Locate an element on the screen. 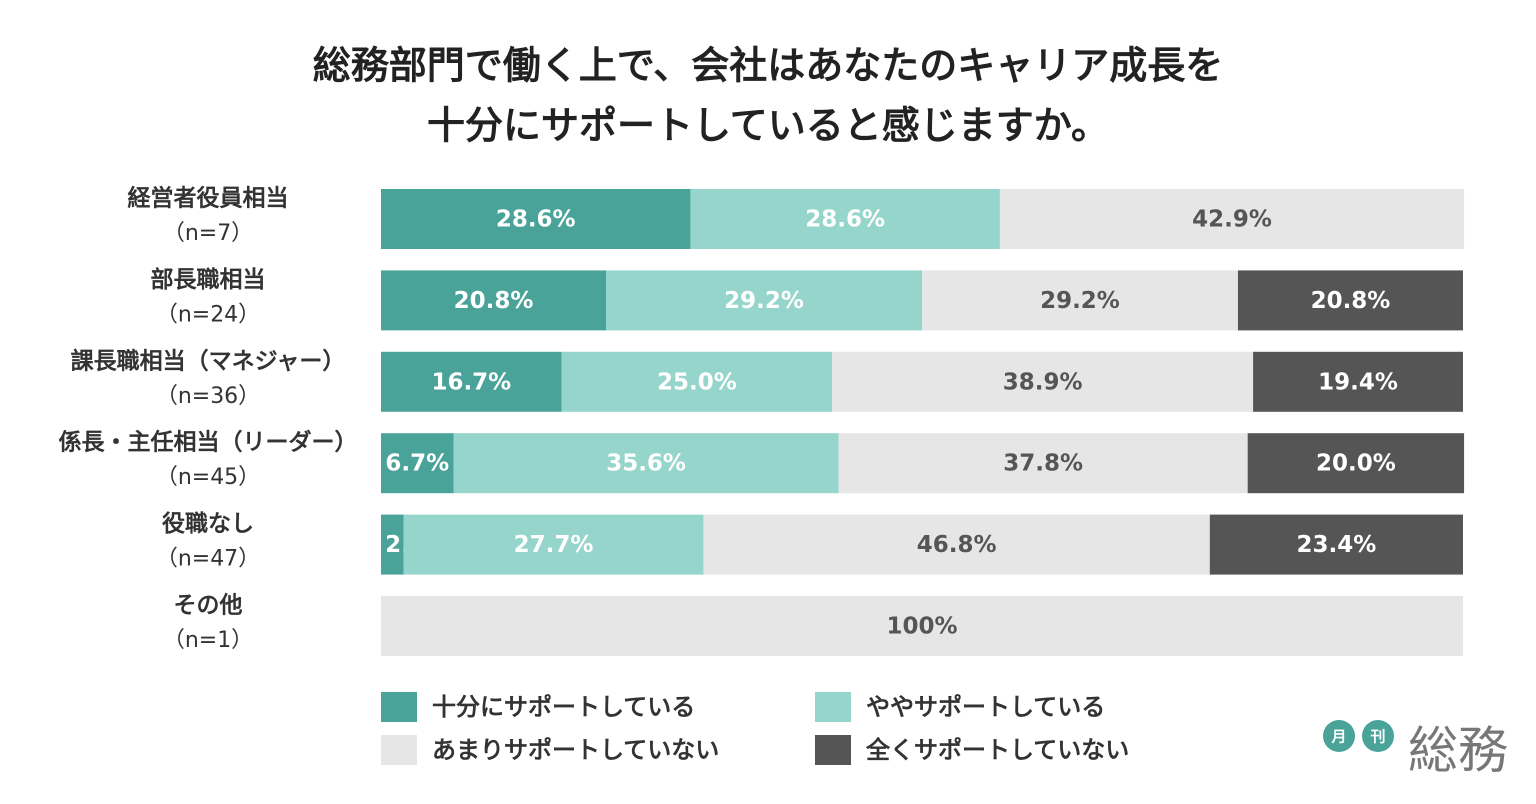 This screenshot has width=1536, height=804. value-label: 27.7% is located at coordinates (554, 545).